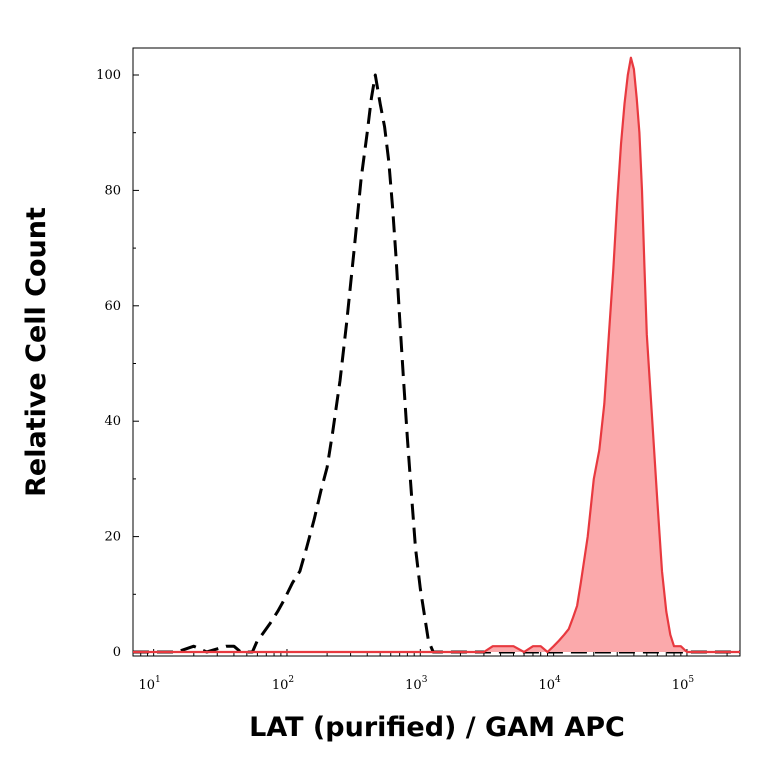 This screenshot has height=764, width=764. Describe the element at coordinates (437, 727) in the screenshot. I see `x-axis-title: LAT (purified) / GAM APC` at that location.